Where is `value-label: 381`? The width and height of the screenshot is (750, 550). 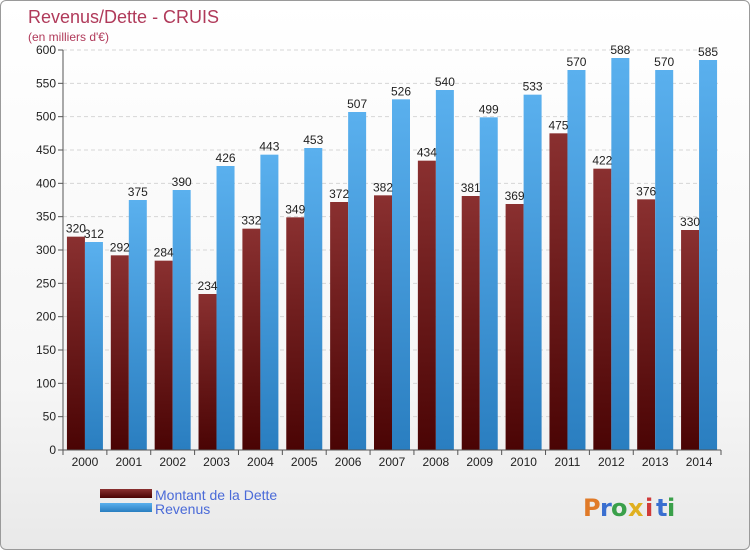
value-label: 381 is located at coordinates (471, 188).